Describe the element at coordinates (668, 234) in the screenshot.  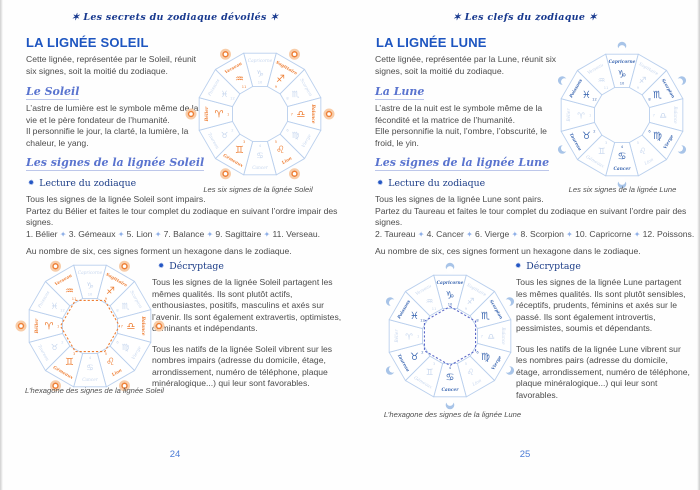
I see `sequence-item: 12. Poissons.` at that location.